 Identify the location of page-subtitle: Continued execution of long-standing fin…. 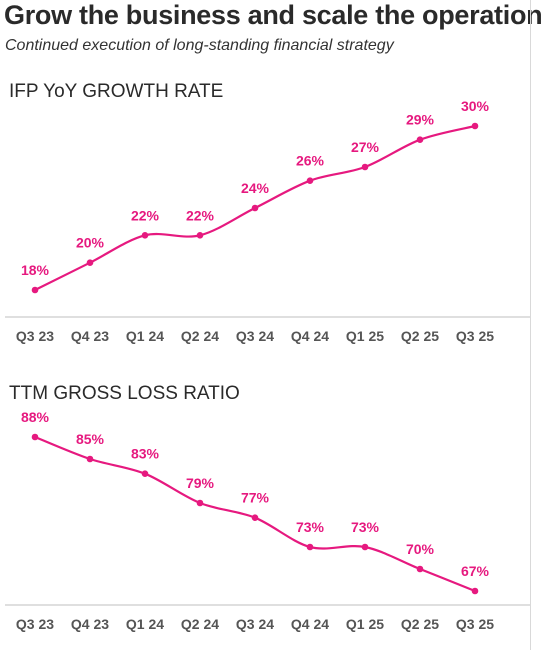
(199, 45).